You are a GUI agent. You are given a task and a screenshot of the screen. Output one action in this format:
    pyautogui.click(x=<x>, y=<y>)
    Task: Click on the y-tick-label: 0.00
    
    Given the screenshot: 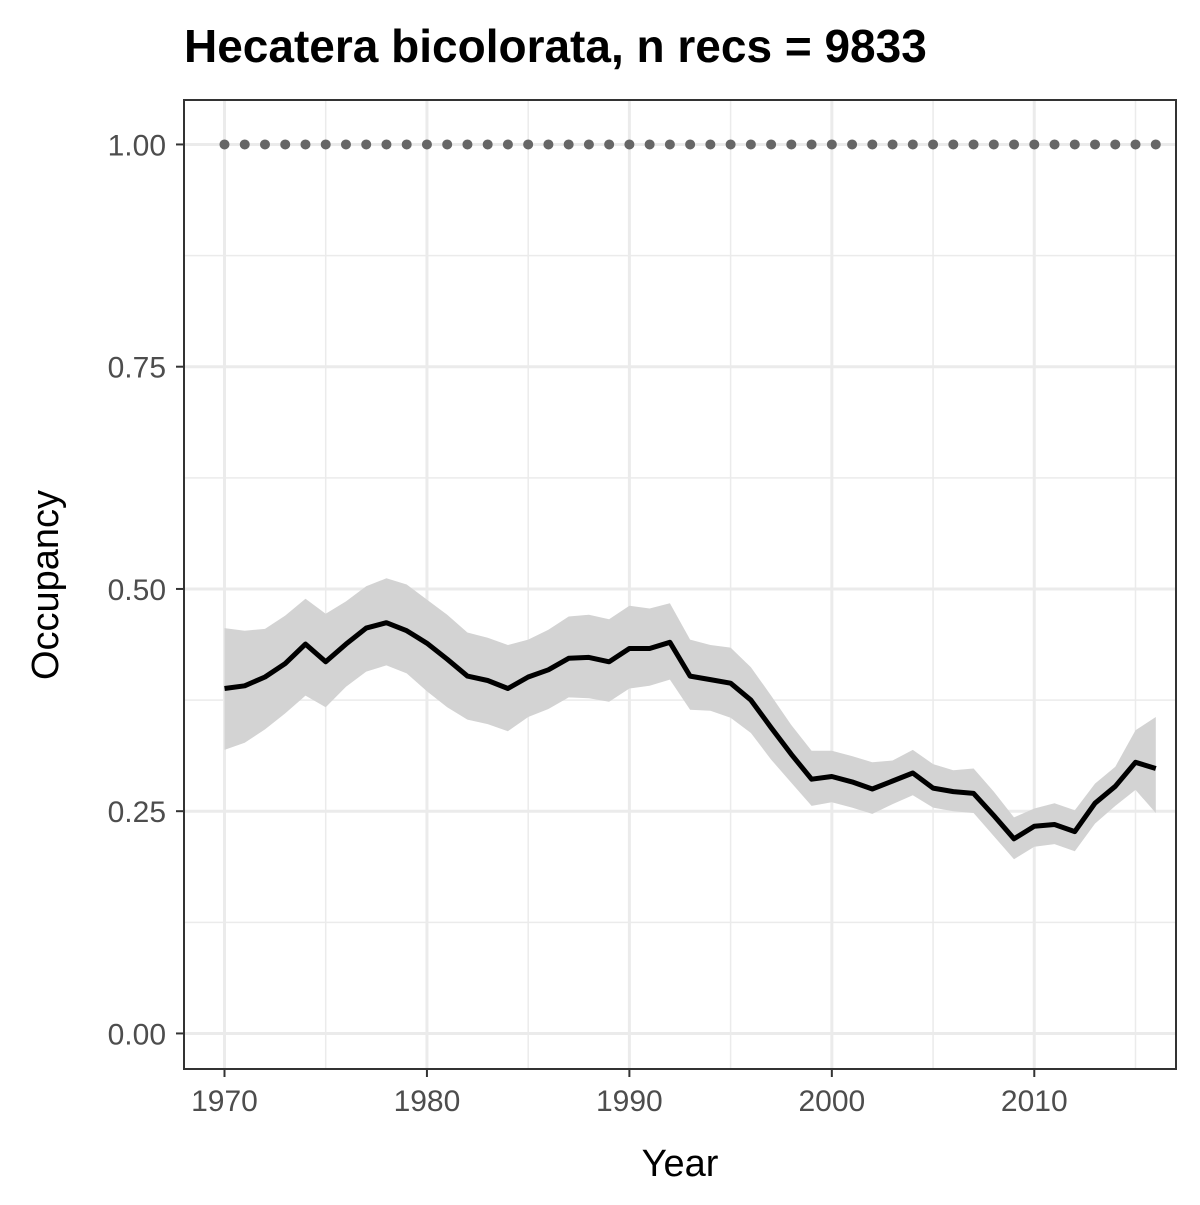 What is the action you would take?
    pyautogui.click(x=137, y=1034)
    